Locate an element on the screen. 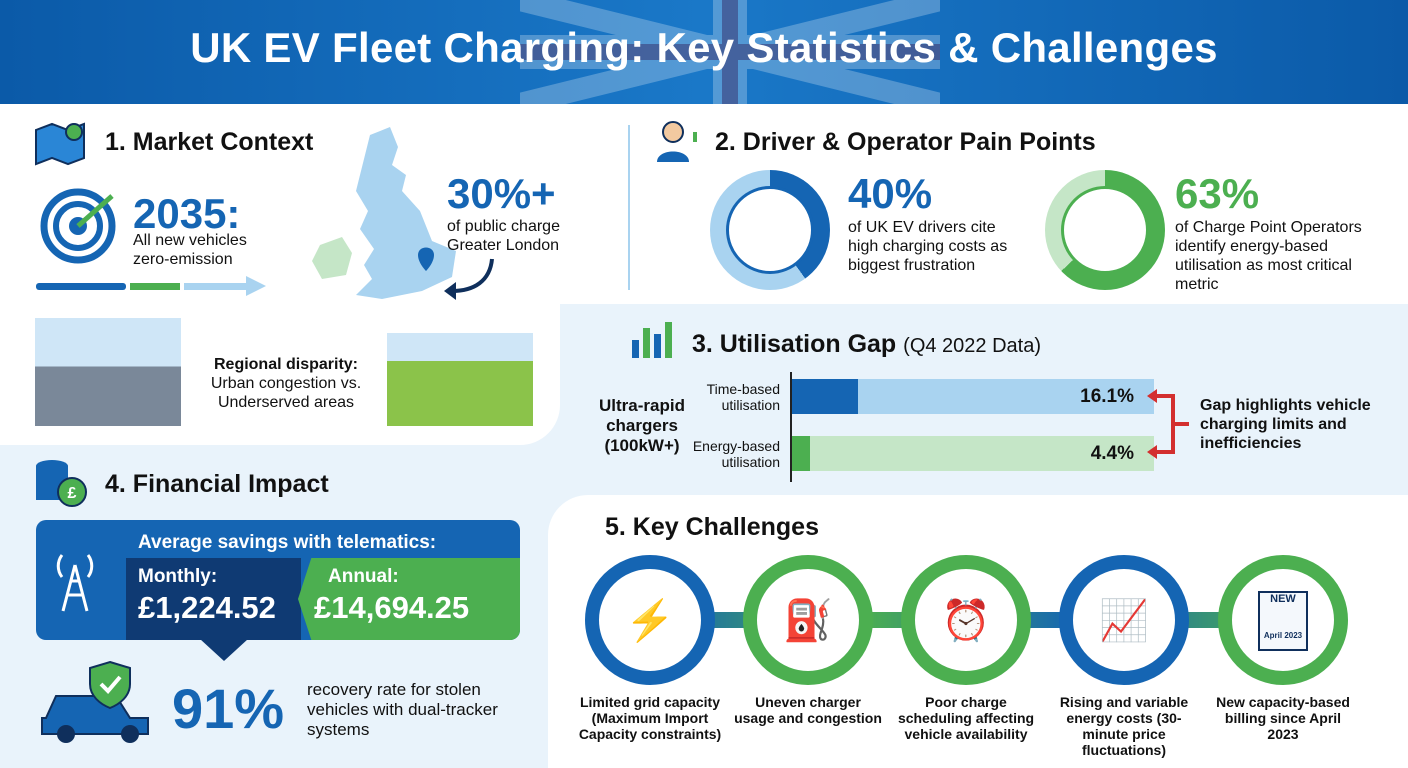  operator-dashboard-icon is located at coordinates (1105, 230).